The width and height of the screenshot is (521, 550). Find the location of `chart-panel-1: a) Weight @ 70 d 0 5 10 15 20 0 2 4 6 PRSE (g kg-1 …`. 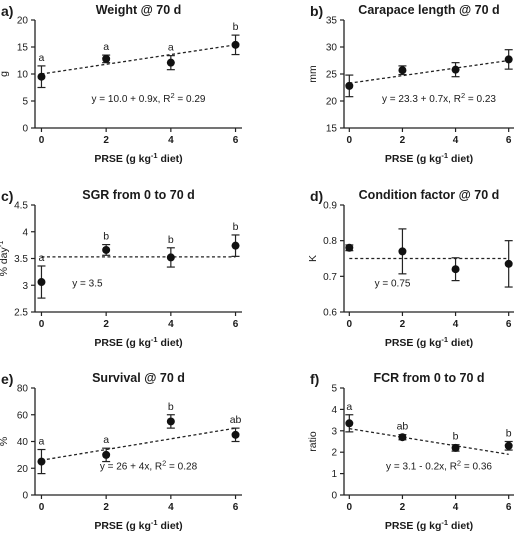

chart-panel-1: a) Weight @ 70 d 0 5 10 15 20 0 2 4 6 PRSE (g kg-1 … is located at coordinates (121, 84).